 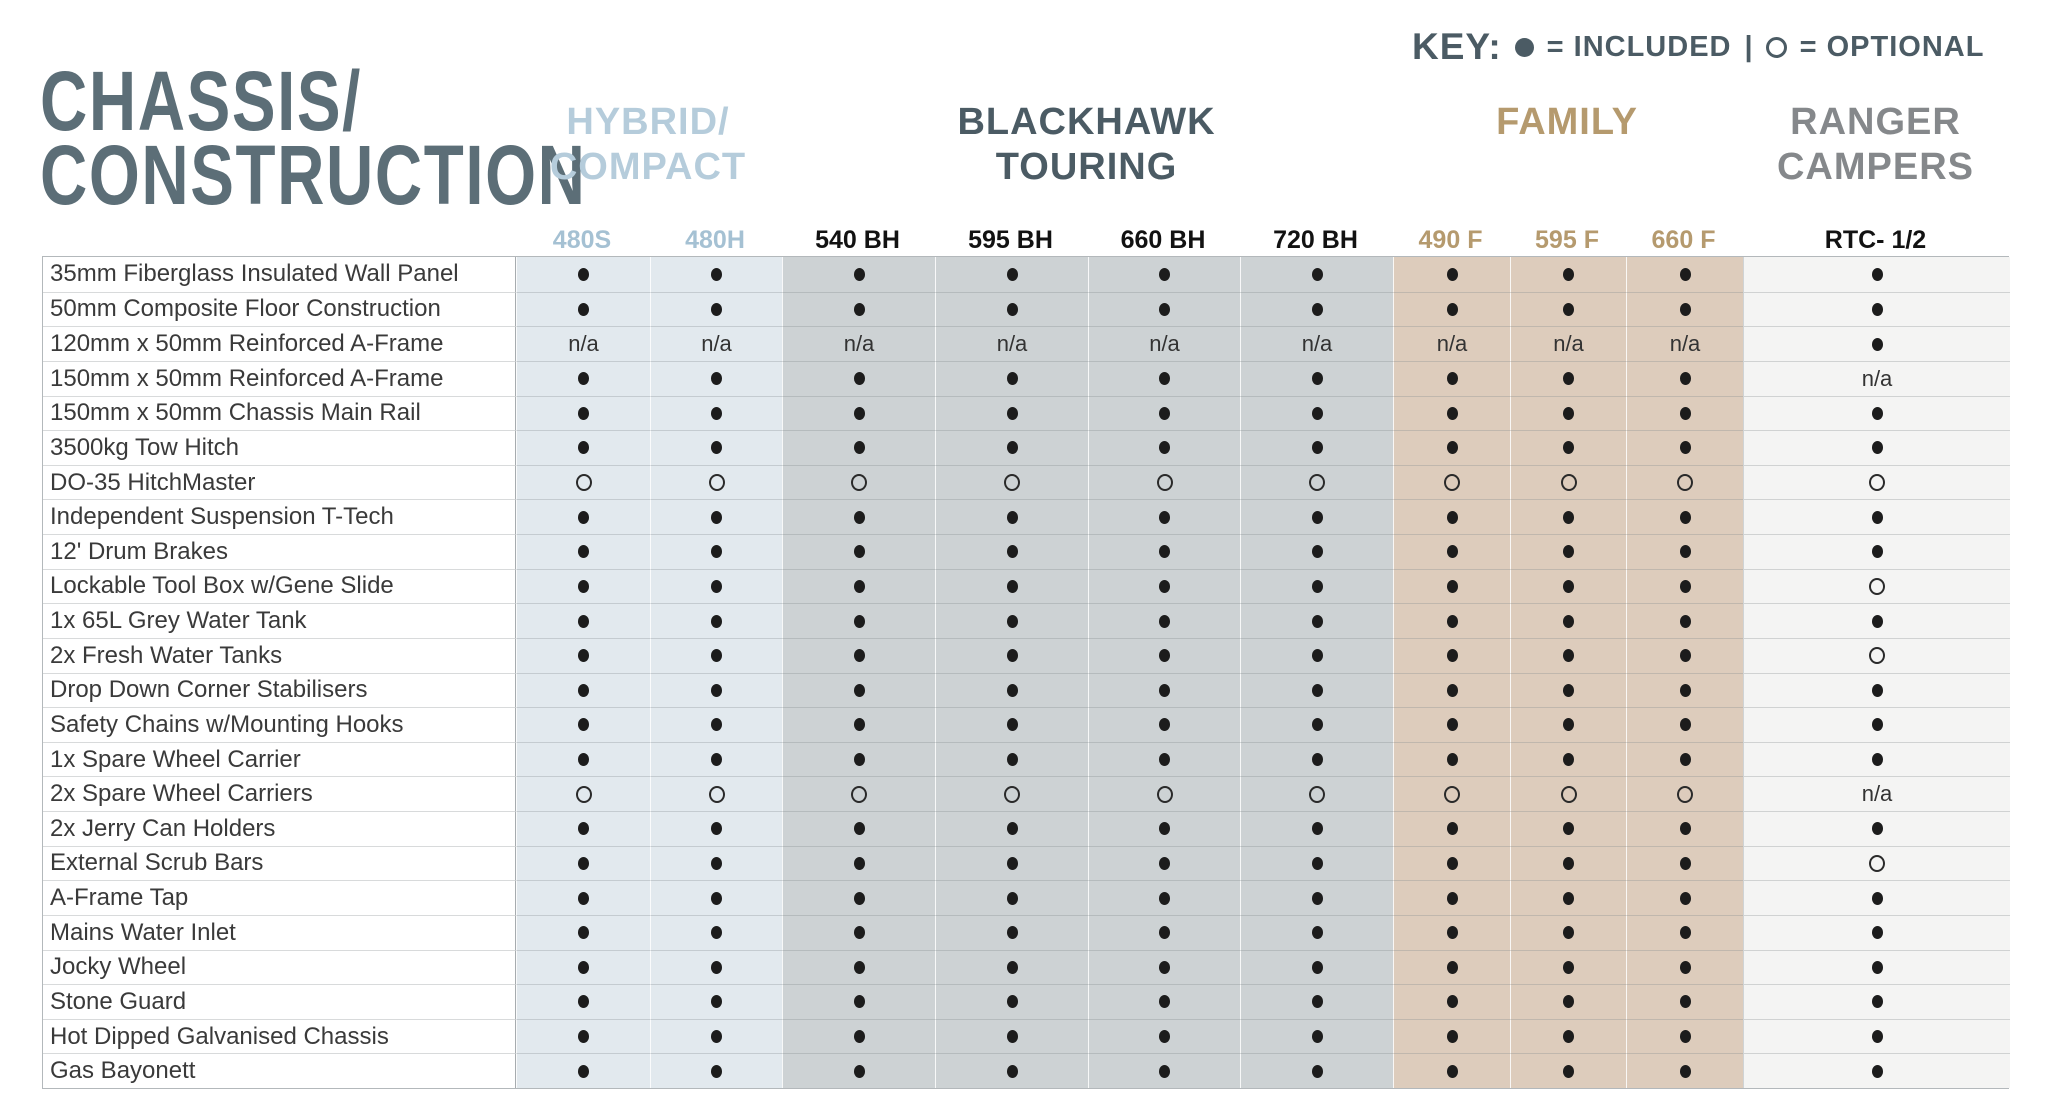 I want to click on model-label-660-f: 660 F, so click(x=1683, y=240).